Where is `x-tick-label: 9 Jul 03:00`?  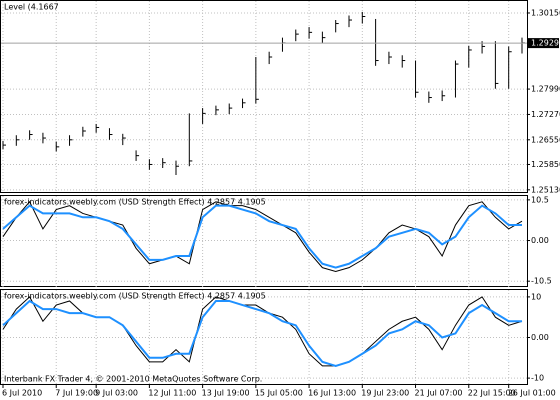
x-tick-label: 9 Jul 03:00 is located at coordinates (116, 393).